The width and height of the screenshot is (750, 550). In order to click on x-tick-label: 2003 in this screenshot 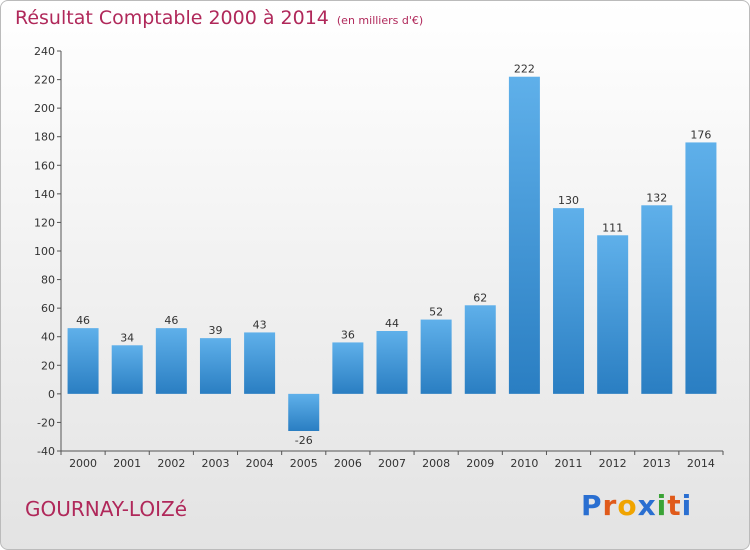, I will do `click(215, 463)`.